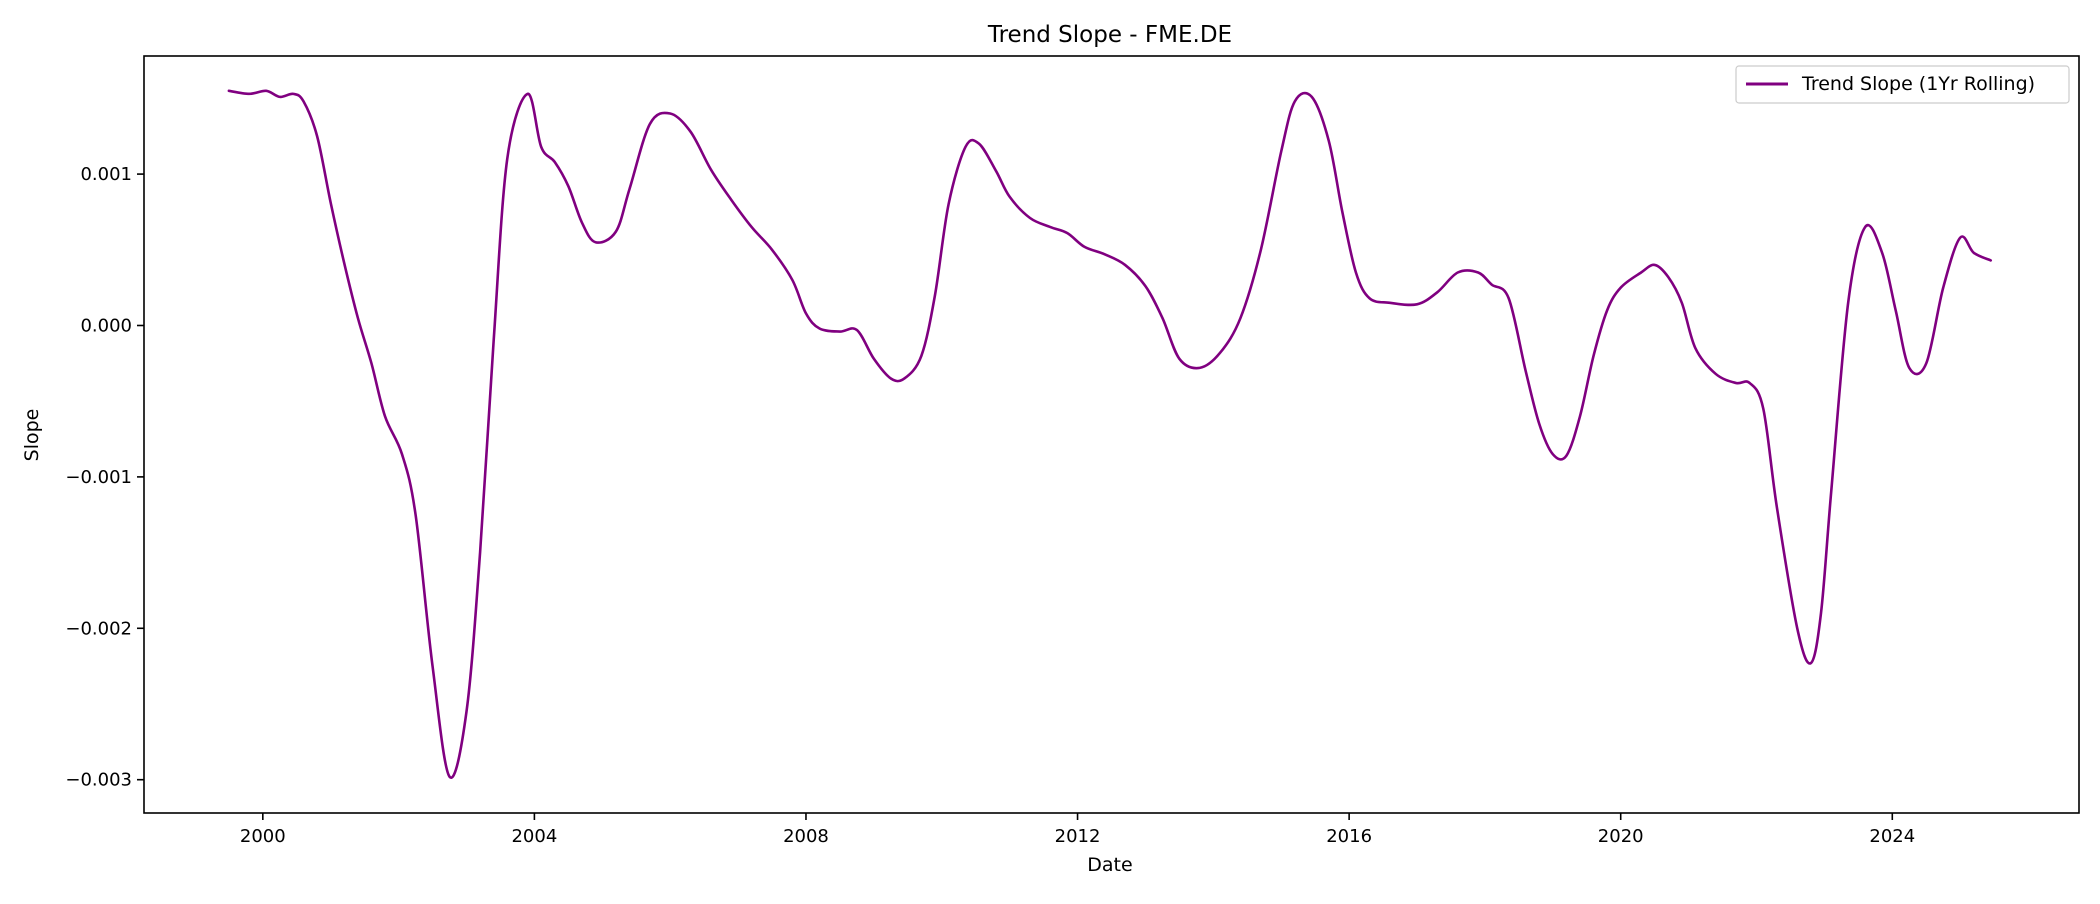 Image resolution: width=2100 pixels, height=904 pixels. I want to click on legend: Trend Slope (1Yr Rolling), so click(1902, 84).